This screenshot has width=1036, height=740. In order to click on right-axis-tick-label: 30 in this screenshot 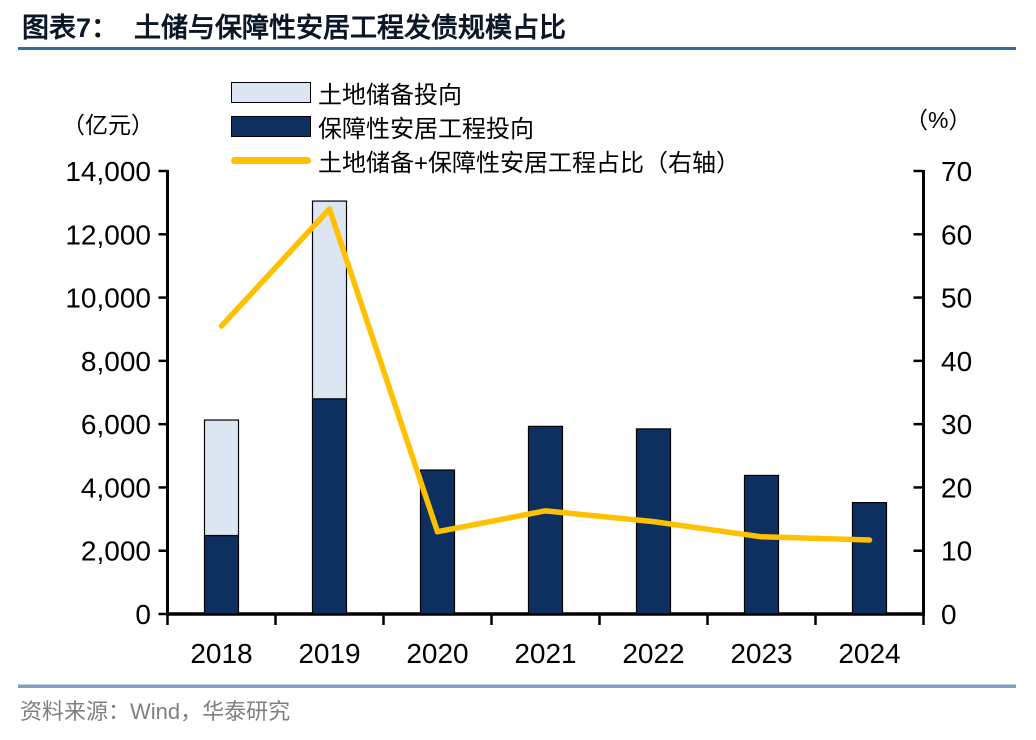, I will do `click(956, 424)`.